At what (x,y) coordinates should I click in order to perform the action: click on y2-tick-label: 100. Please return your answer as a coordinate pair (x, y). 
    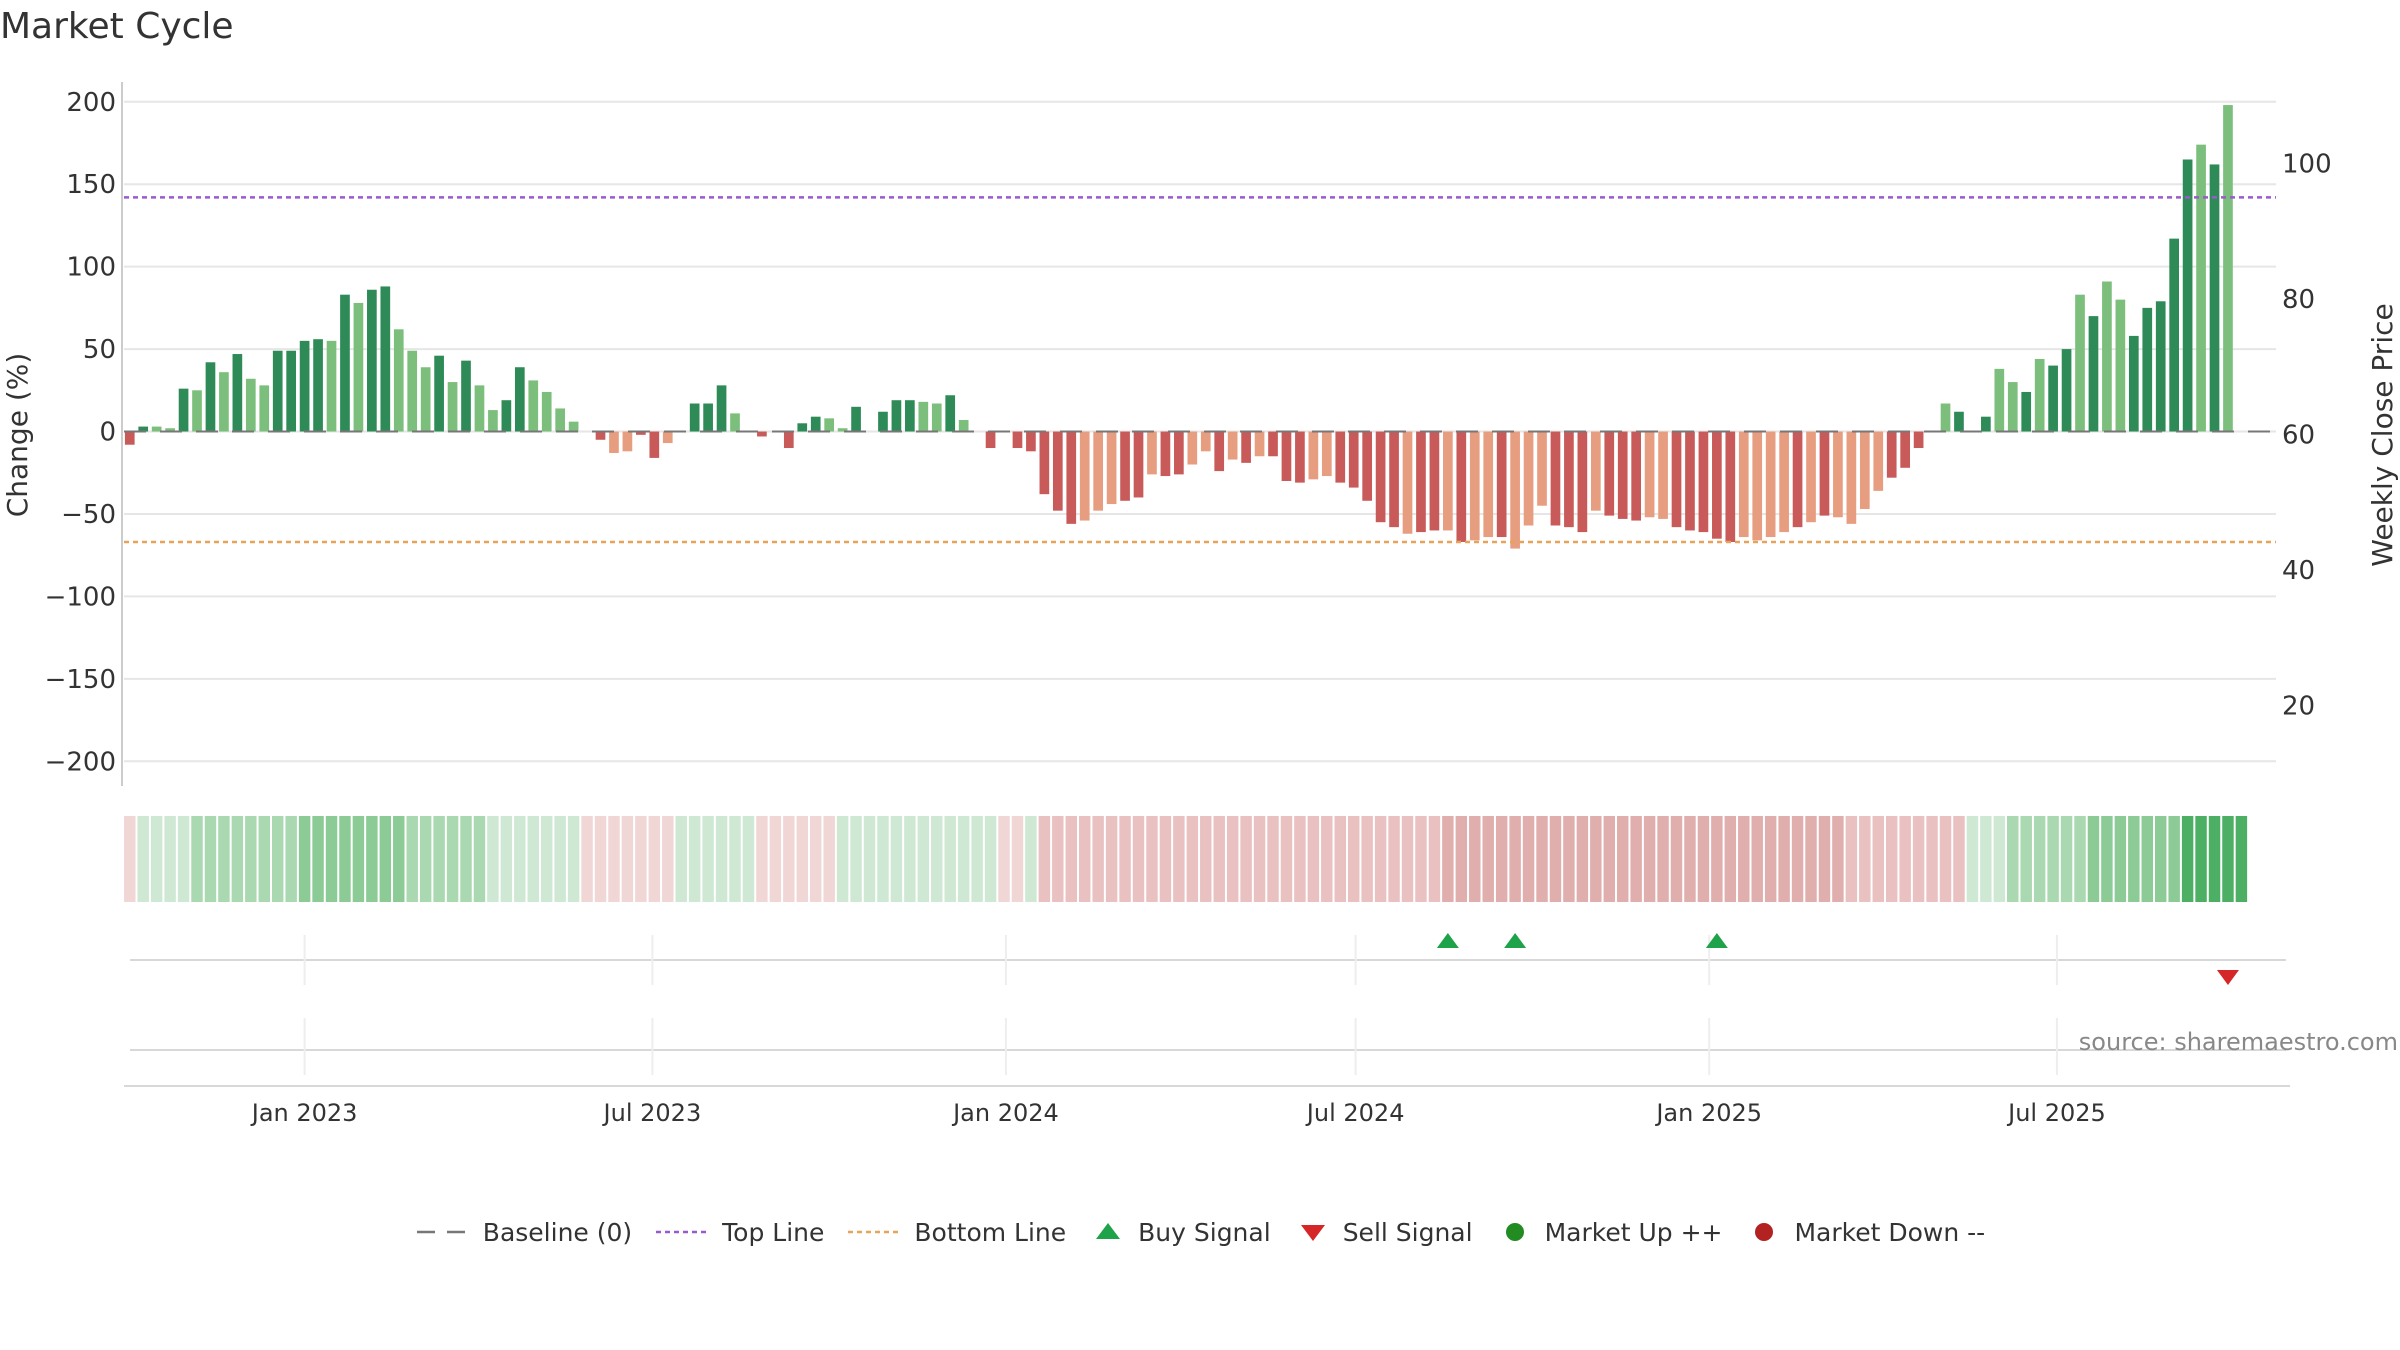
    Looking at the image, I should click on (2307, 164).